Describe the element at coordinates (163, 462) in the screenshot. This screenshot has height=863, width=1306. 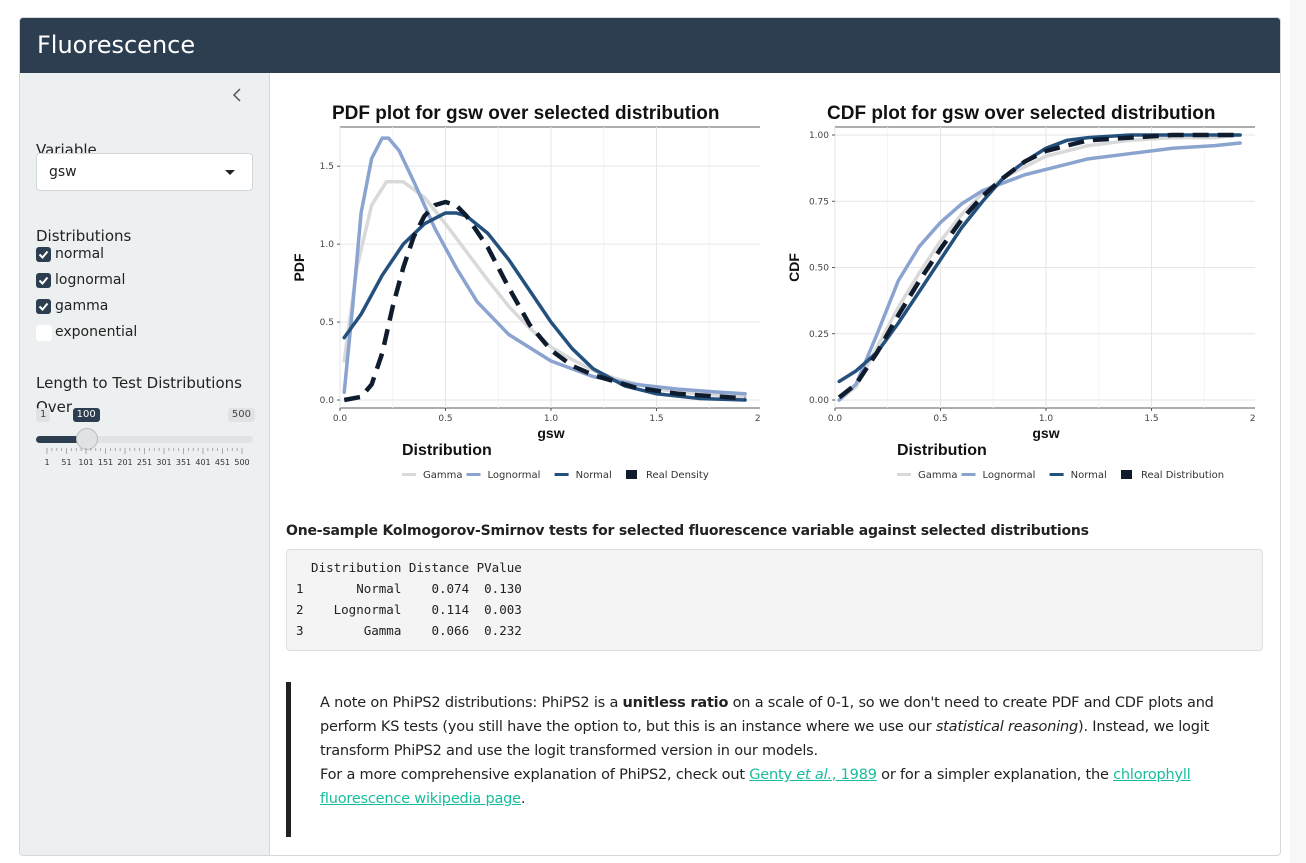
I see `slider-tick-label: 301` at that location.